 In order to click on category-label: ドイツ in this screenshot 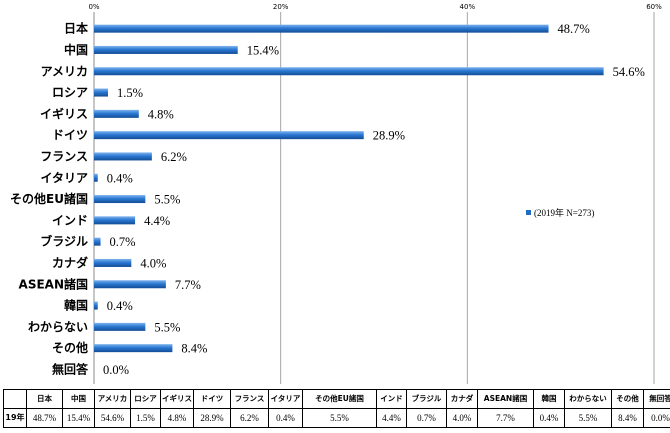, I will do `click(70, 135)`.